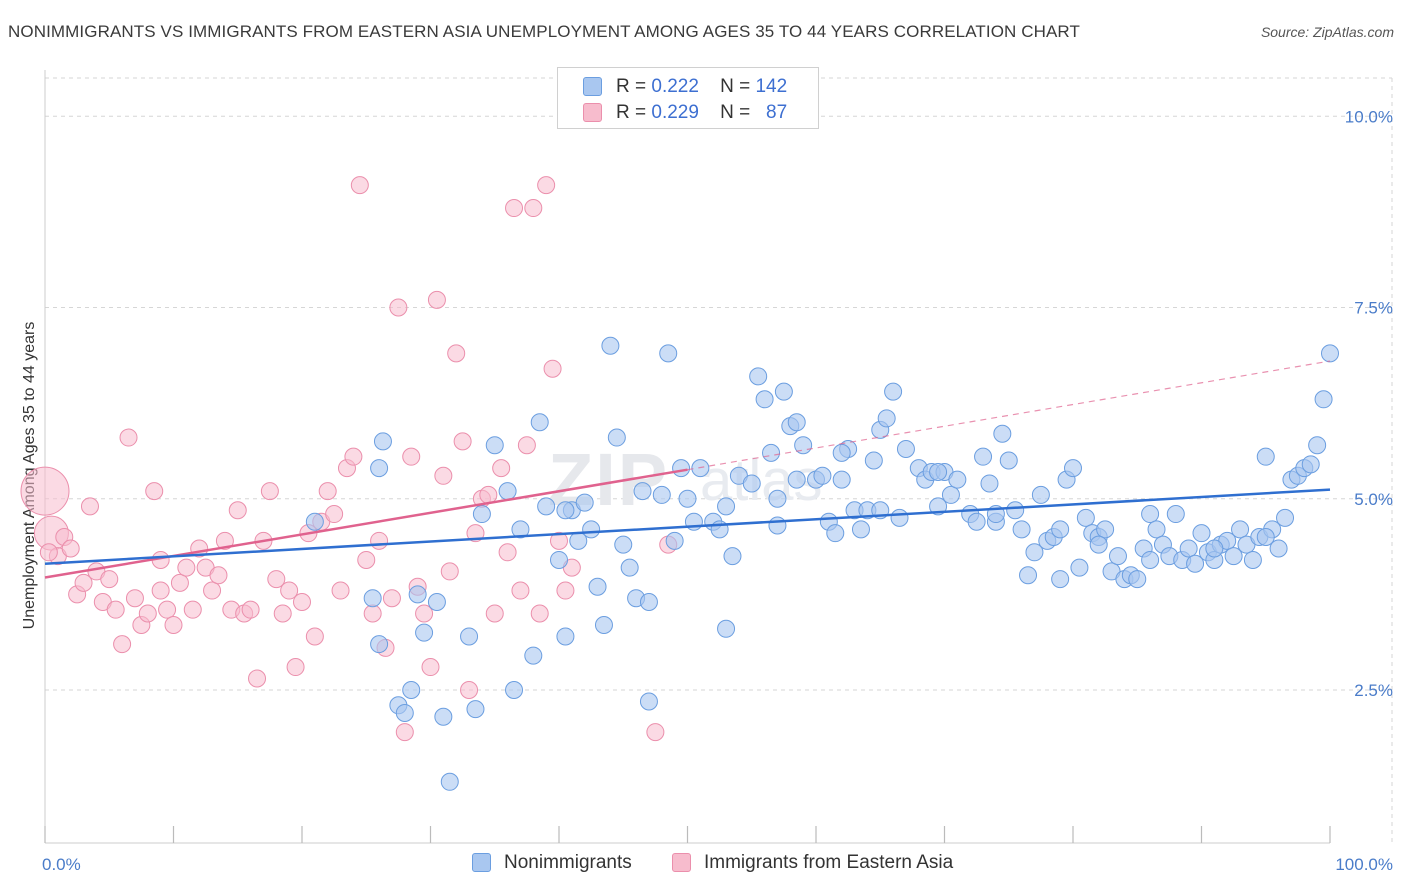 The width and height of the screenshot is (1406, 892). What do you see at coordinates (1373, 690) in the screenshot?
I see `y-tick-label: 2.5%` at bounding box center [1373, 690].